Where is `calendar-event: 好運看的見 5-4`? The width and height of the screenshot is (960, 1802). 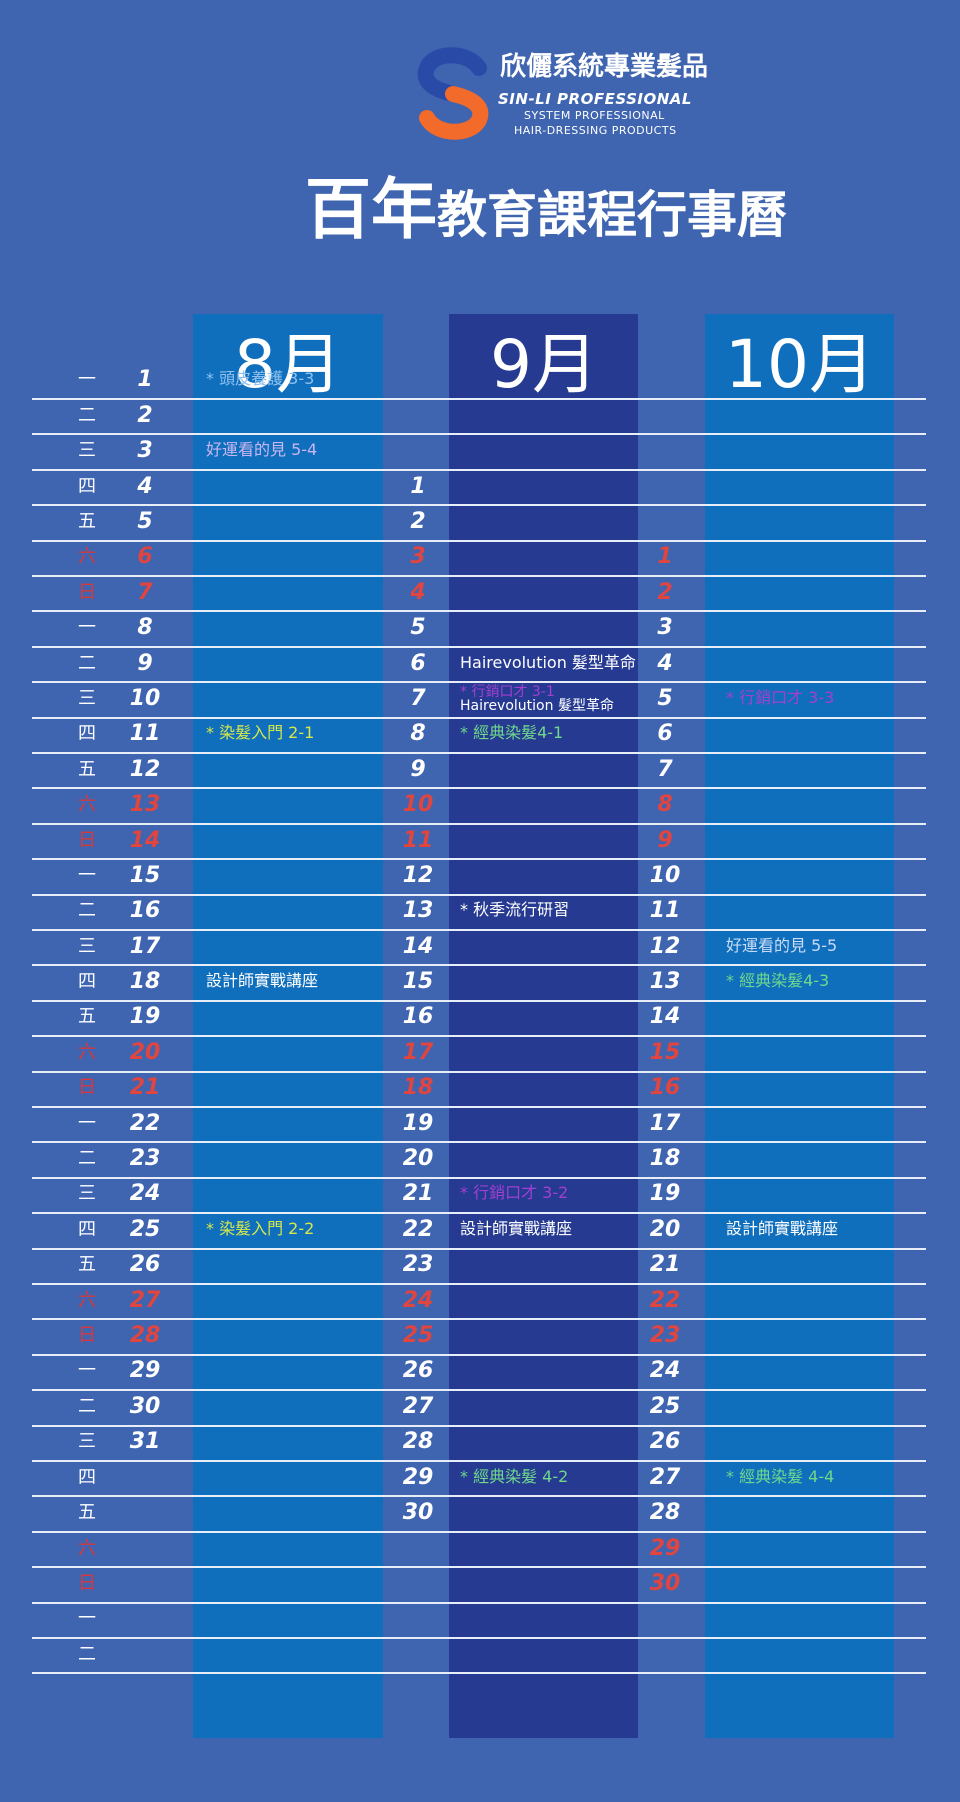 calendar-event: 好運看的見 5-4 is located at coordinates (262, 449).